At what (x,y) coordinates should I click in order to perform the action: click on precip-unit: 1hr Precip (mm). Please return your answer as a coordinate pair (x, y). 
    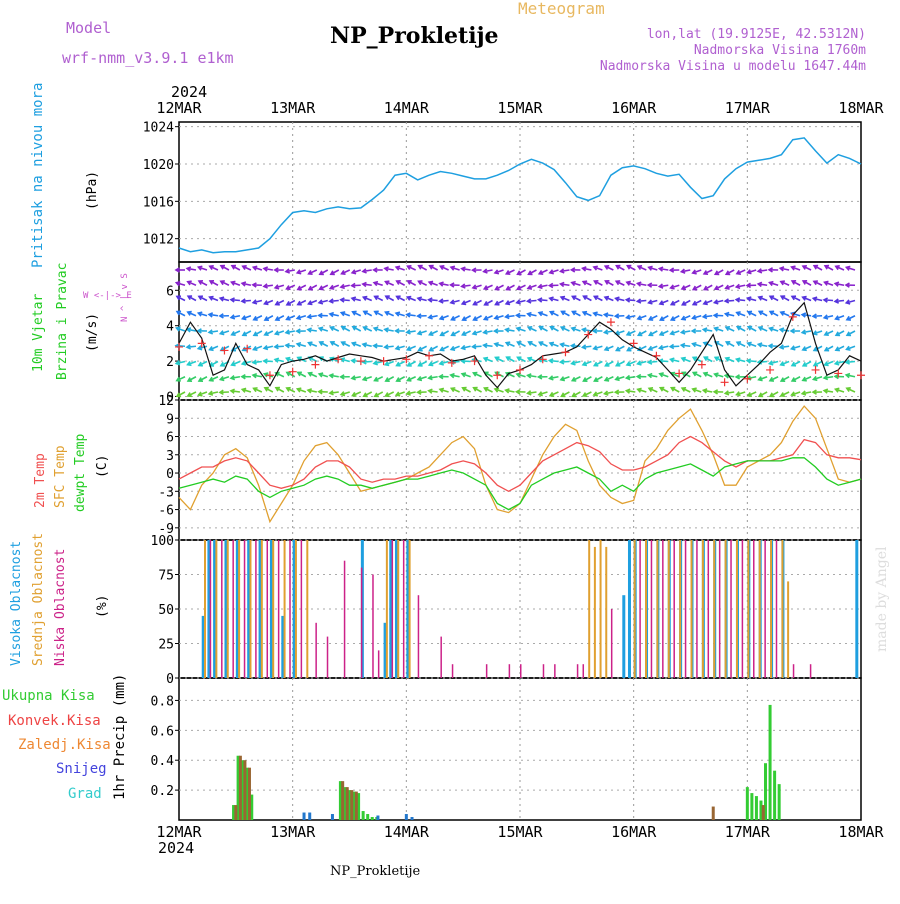
    Looking at the image, I should click on (120, 737).